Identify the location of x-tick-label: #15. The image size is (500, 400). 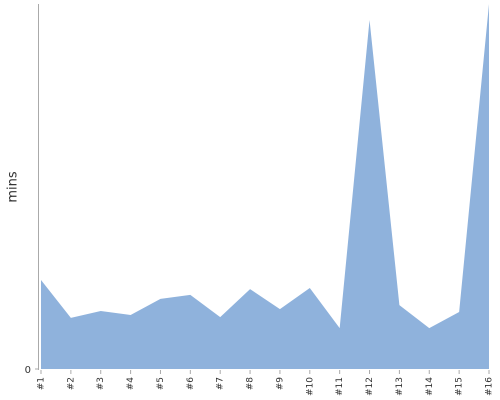
(460, 386).